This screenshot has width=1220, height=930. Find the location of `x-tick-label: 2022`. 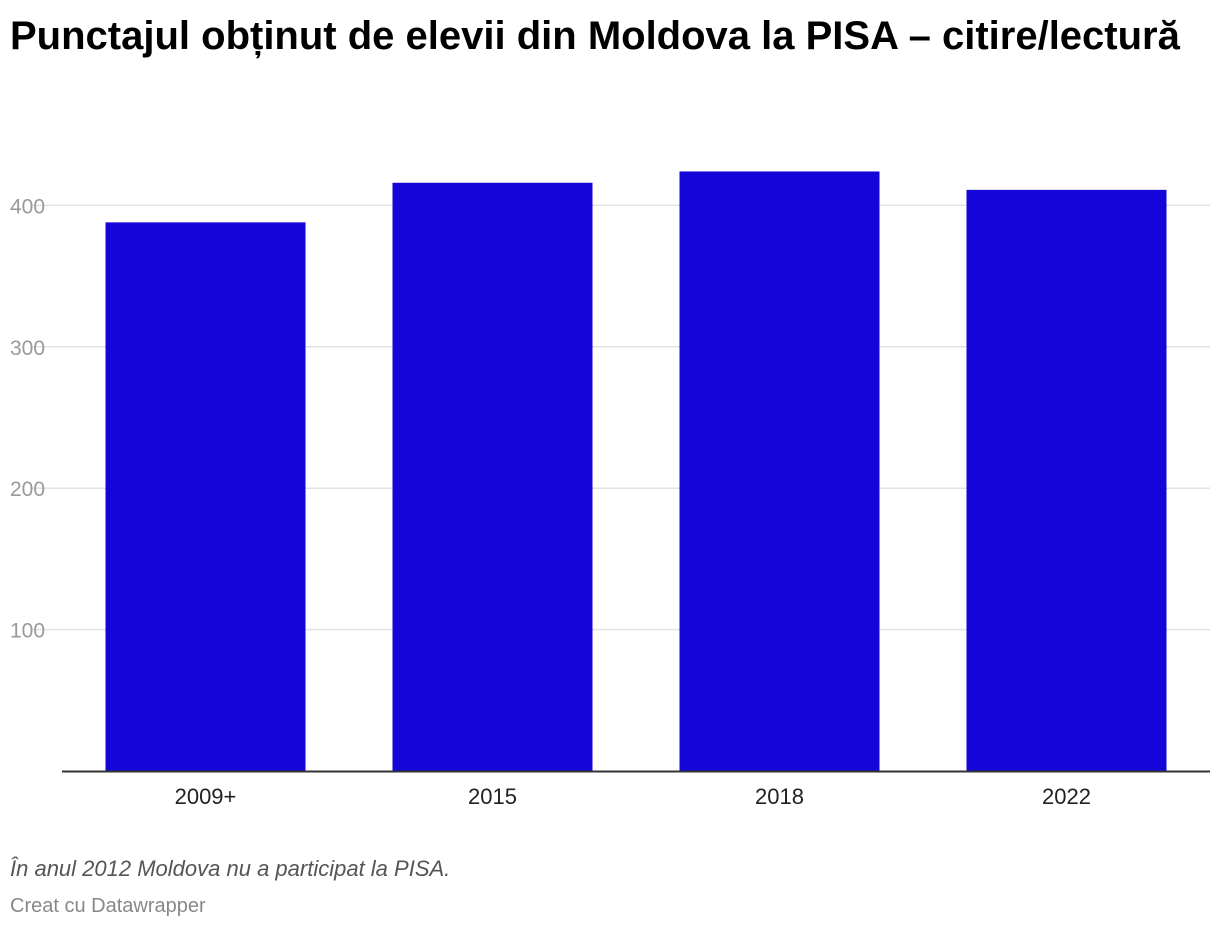

x-tick-label: 2022 is located at coordinates (1066, 796).